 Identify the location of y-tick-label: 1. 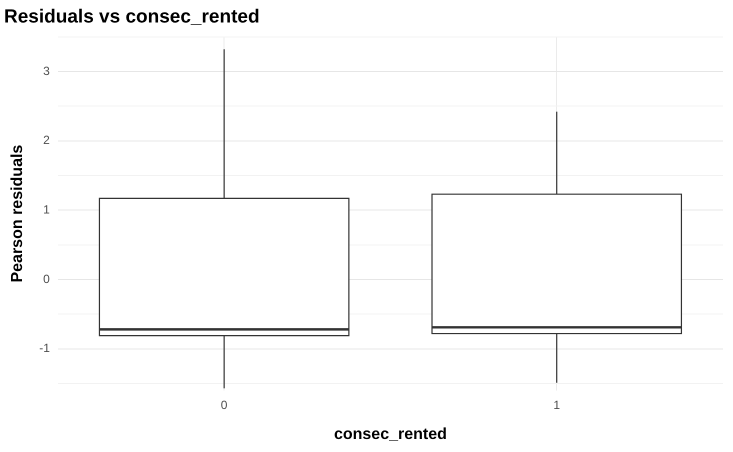
(46, 209).